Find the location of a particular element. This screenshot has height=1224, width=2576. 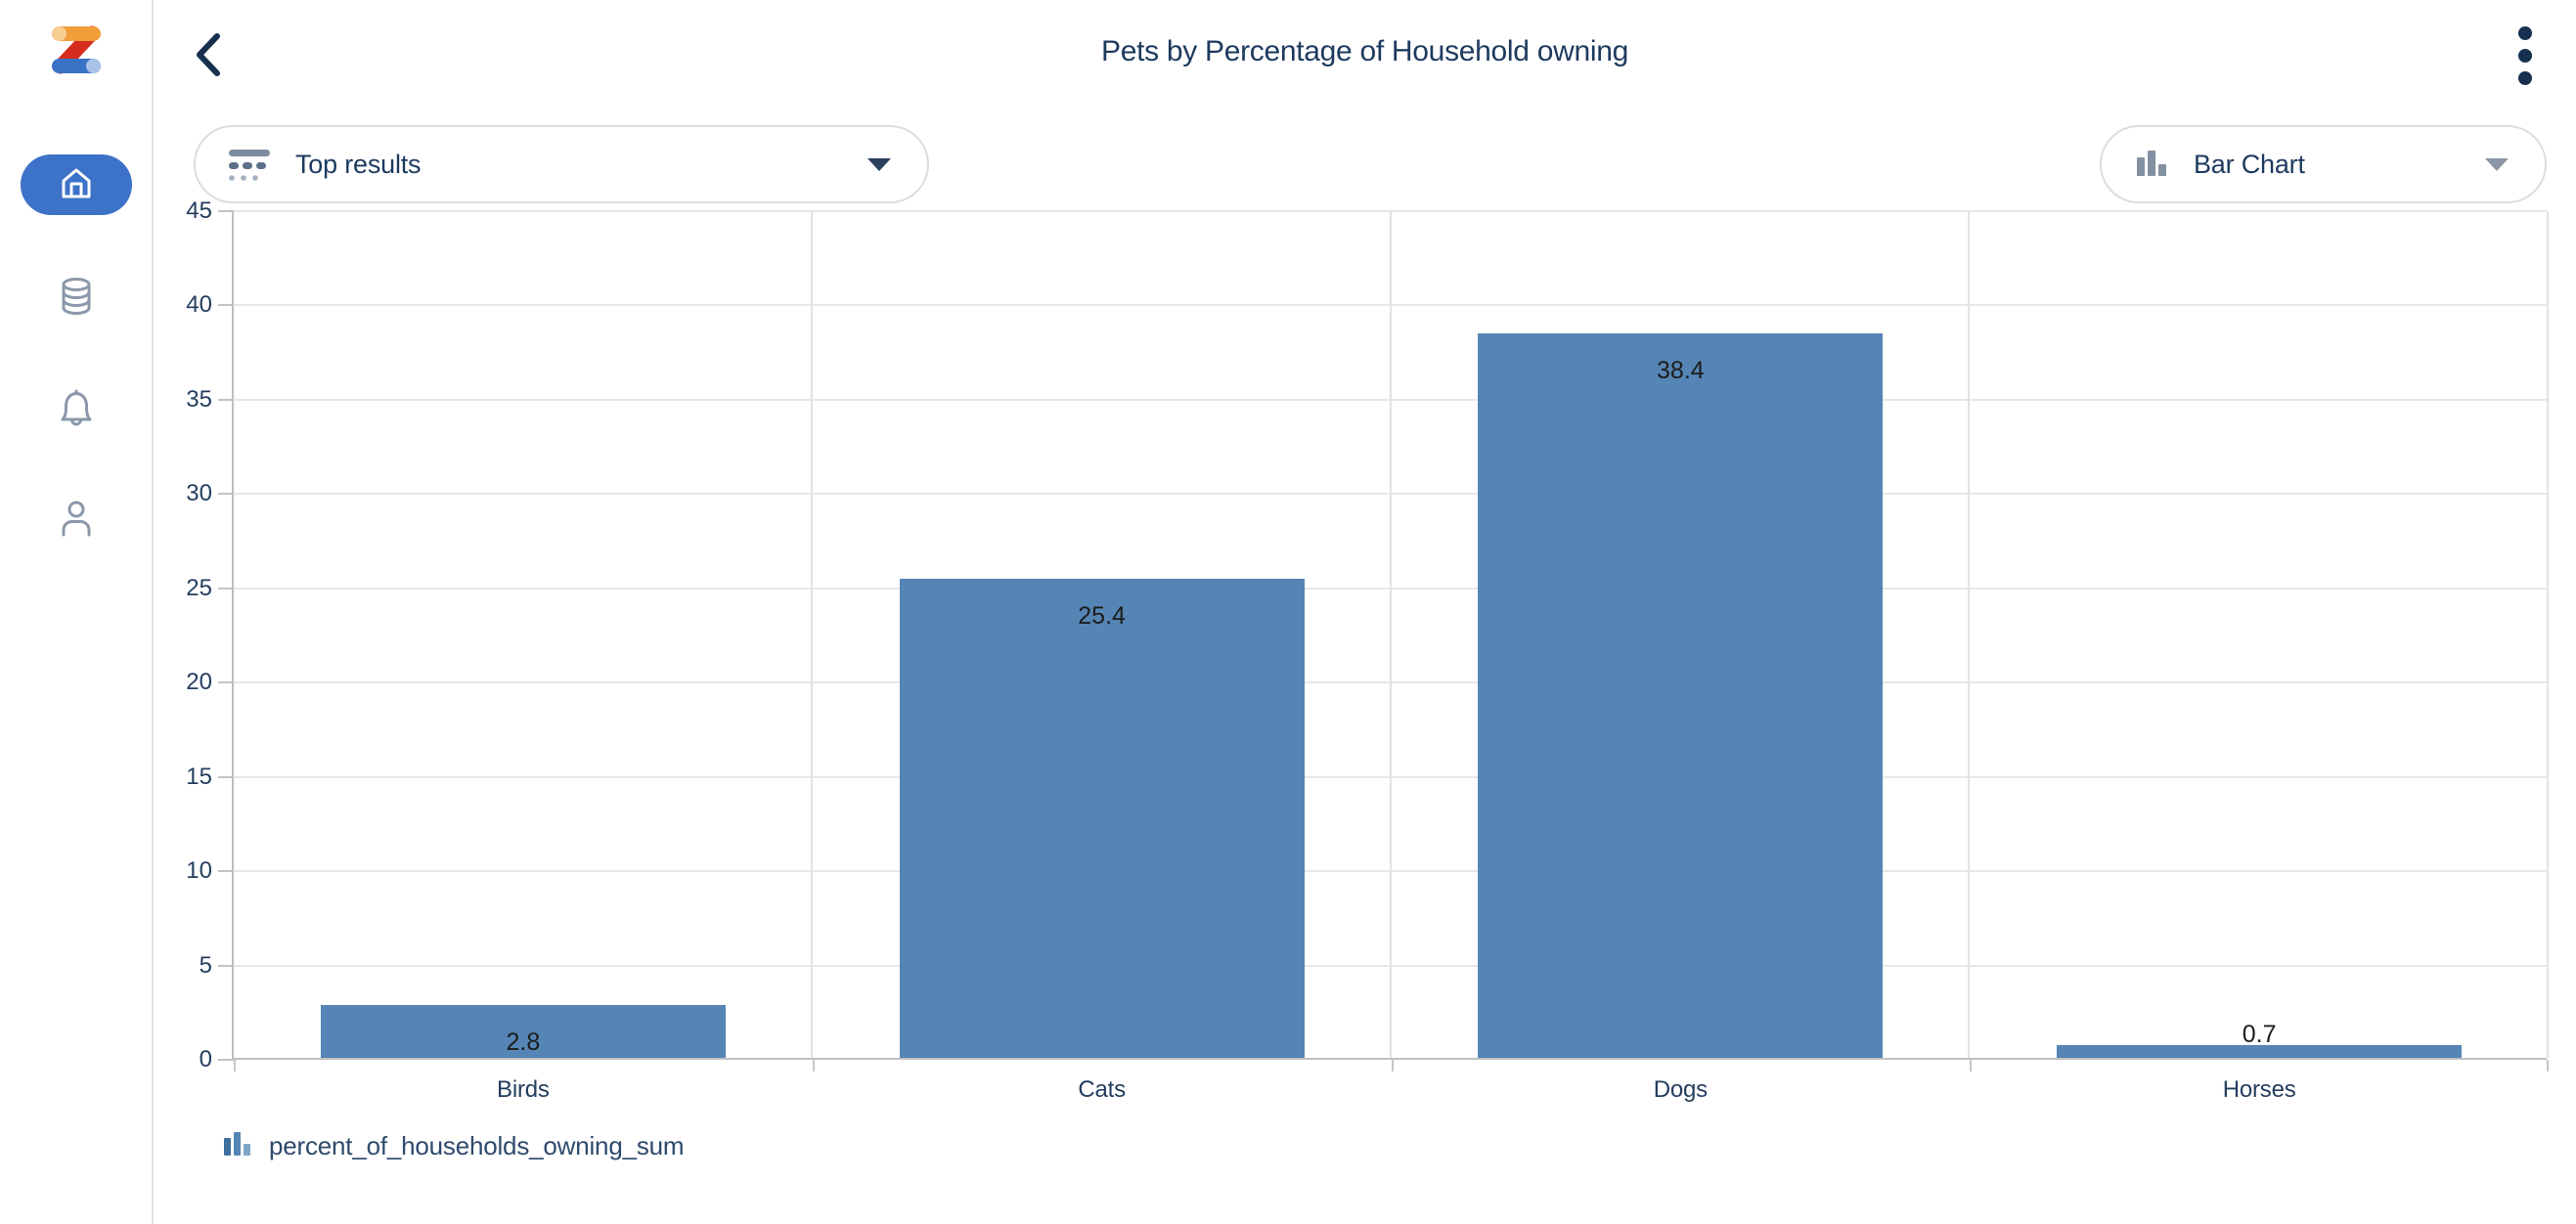

bar-birds is located at coordinates (523, 1031).